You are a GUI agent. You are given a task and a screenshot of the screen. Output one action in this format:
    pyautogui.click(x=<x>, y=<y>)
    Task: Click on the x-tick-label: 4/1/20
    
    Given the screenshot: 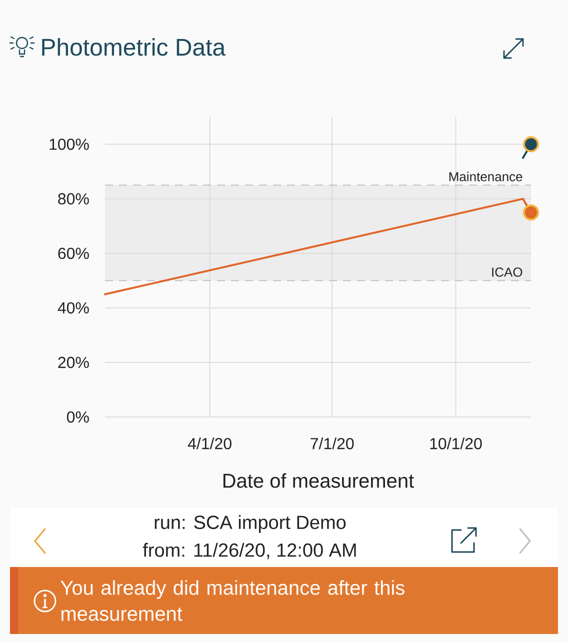 What is the action you would take?
    pyautogui.click(x=210, y=444)
    